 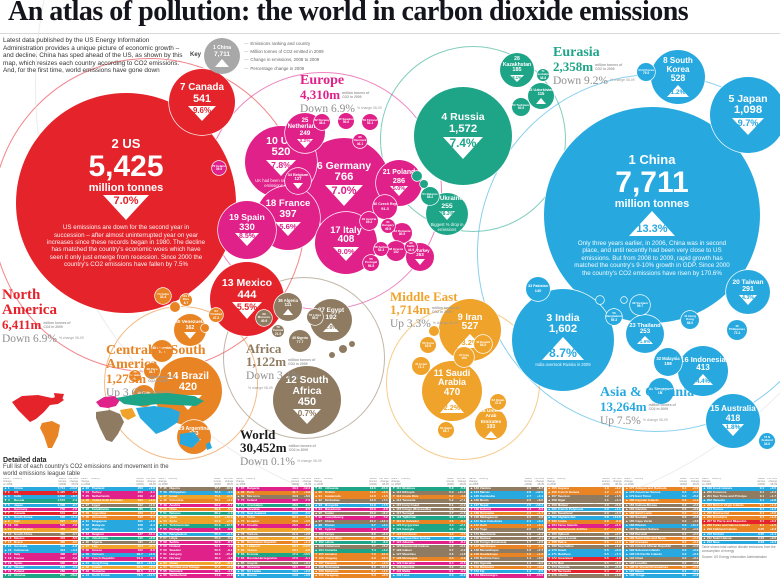 I want to click on row-change: +6.2, so click(x=384, y=512).